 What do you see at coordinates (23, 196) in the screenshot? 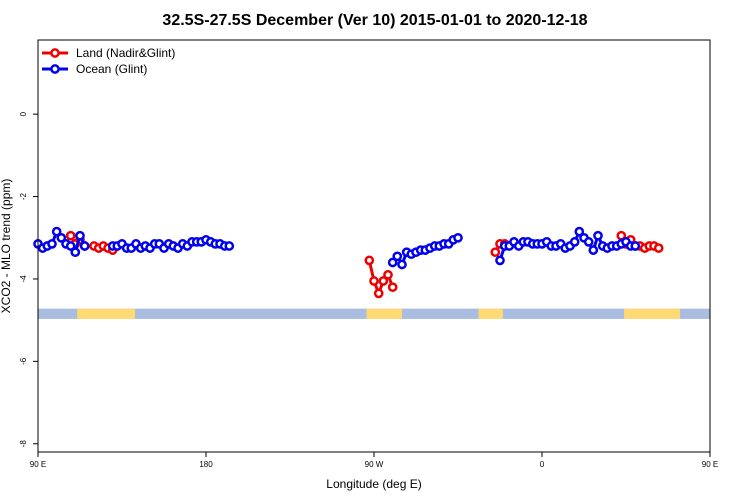
I see `y-tick-label: -2` at bounding box center [23, 196].